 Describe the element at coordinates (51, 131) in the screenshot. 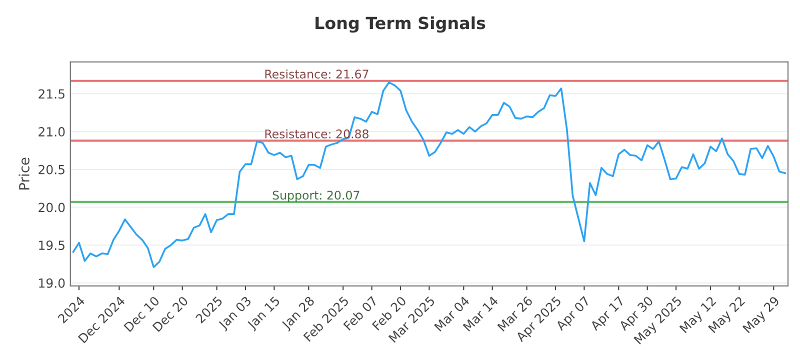

I see `y-tick-label: 21.0` at that location.